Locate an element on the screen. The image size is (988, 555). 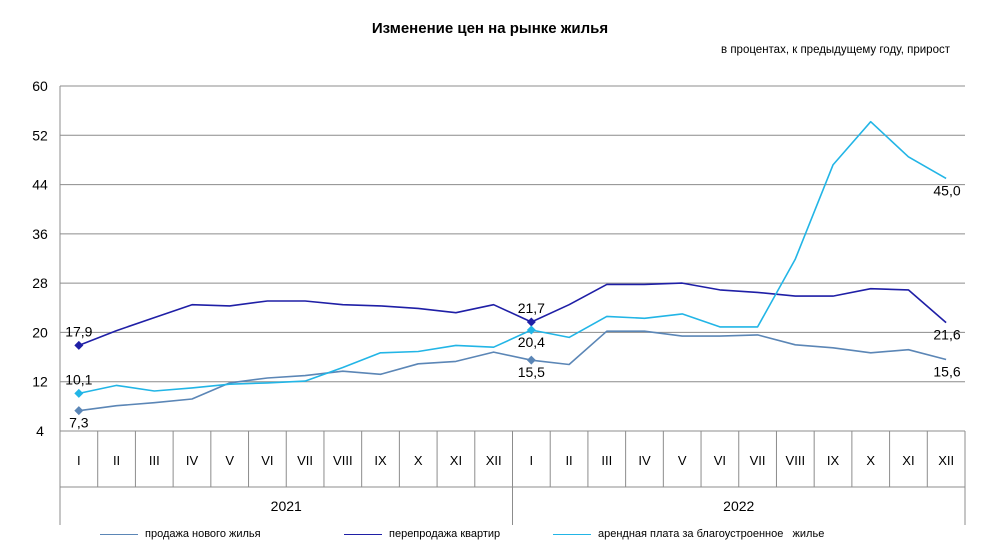
y-tick-label: 4 is located at coordinates (40, 431).